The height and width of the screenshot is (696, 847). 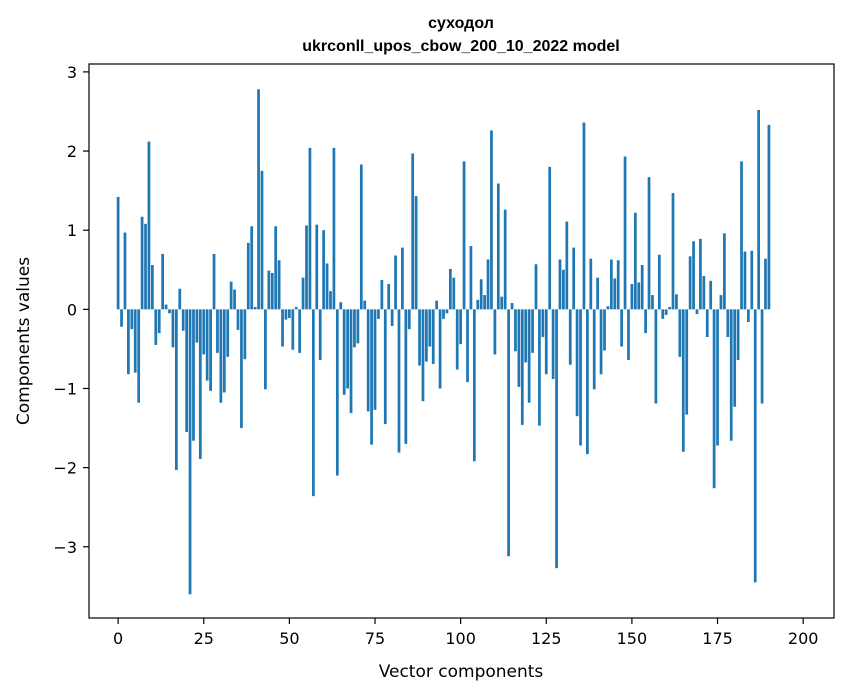 I want to click on x-tick-label: 150, so click(x=632, y=638).